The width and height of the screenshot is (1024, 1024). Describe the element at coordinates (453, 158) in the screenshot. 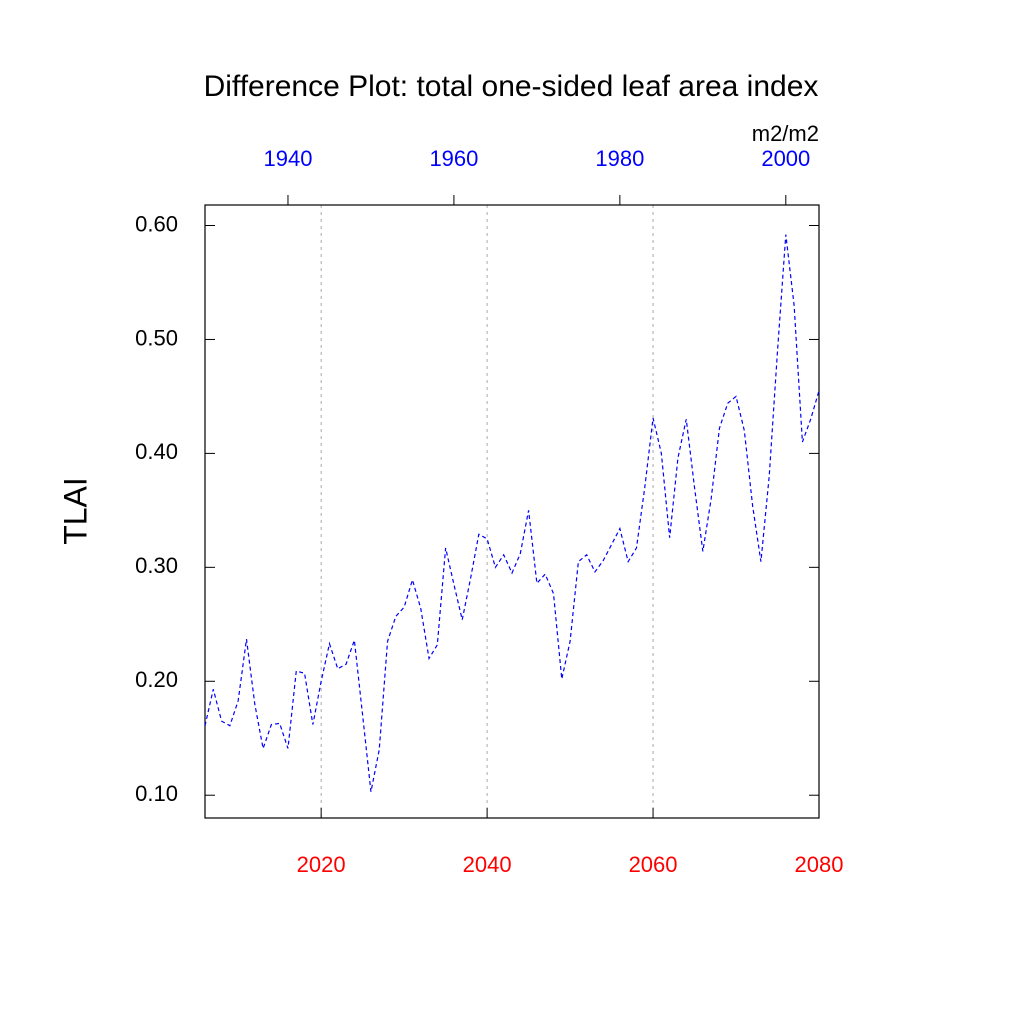

I see `x2-tick-label: 1960` at that location.